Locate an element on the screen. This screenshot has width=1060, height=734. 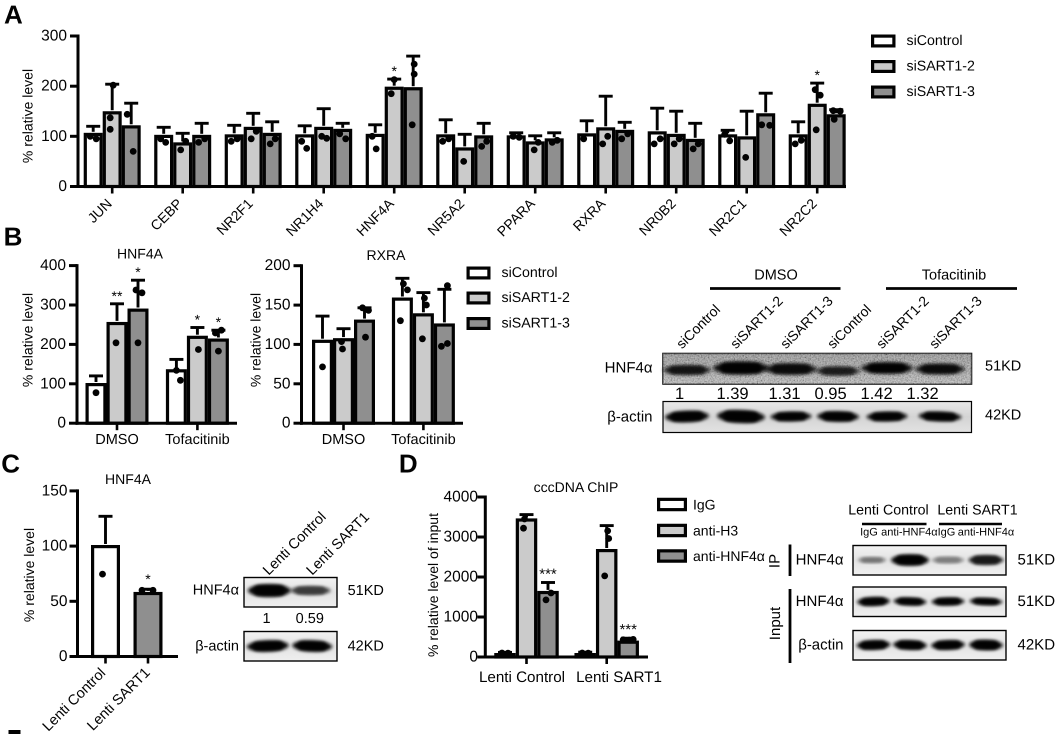
svg-text: B is located at coordinates (13, 237).